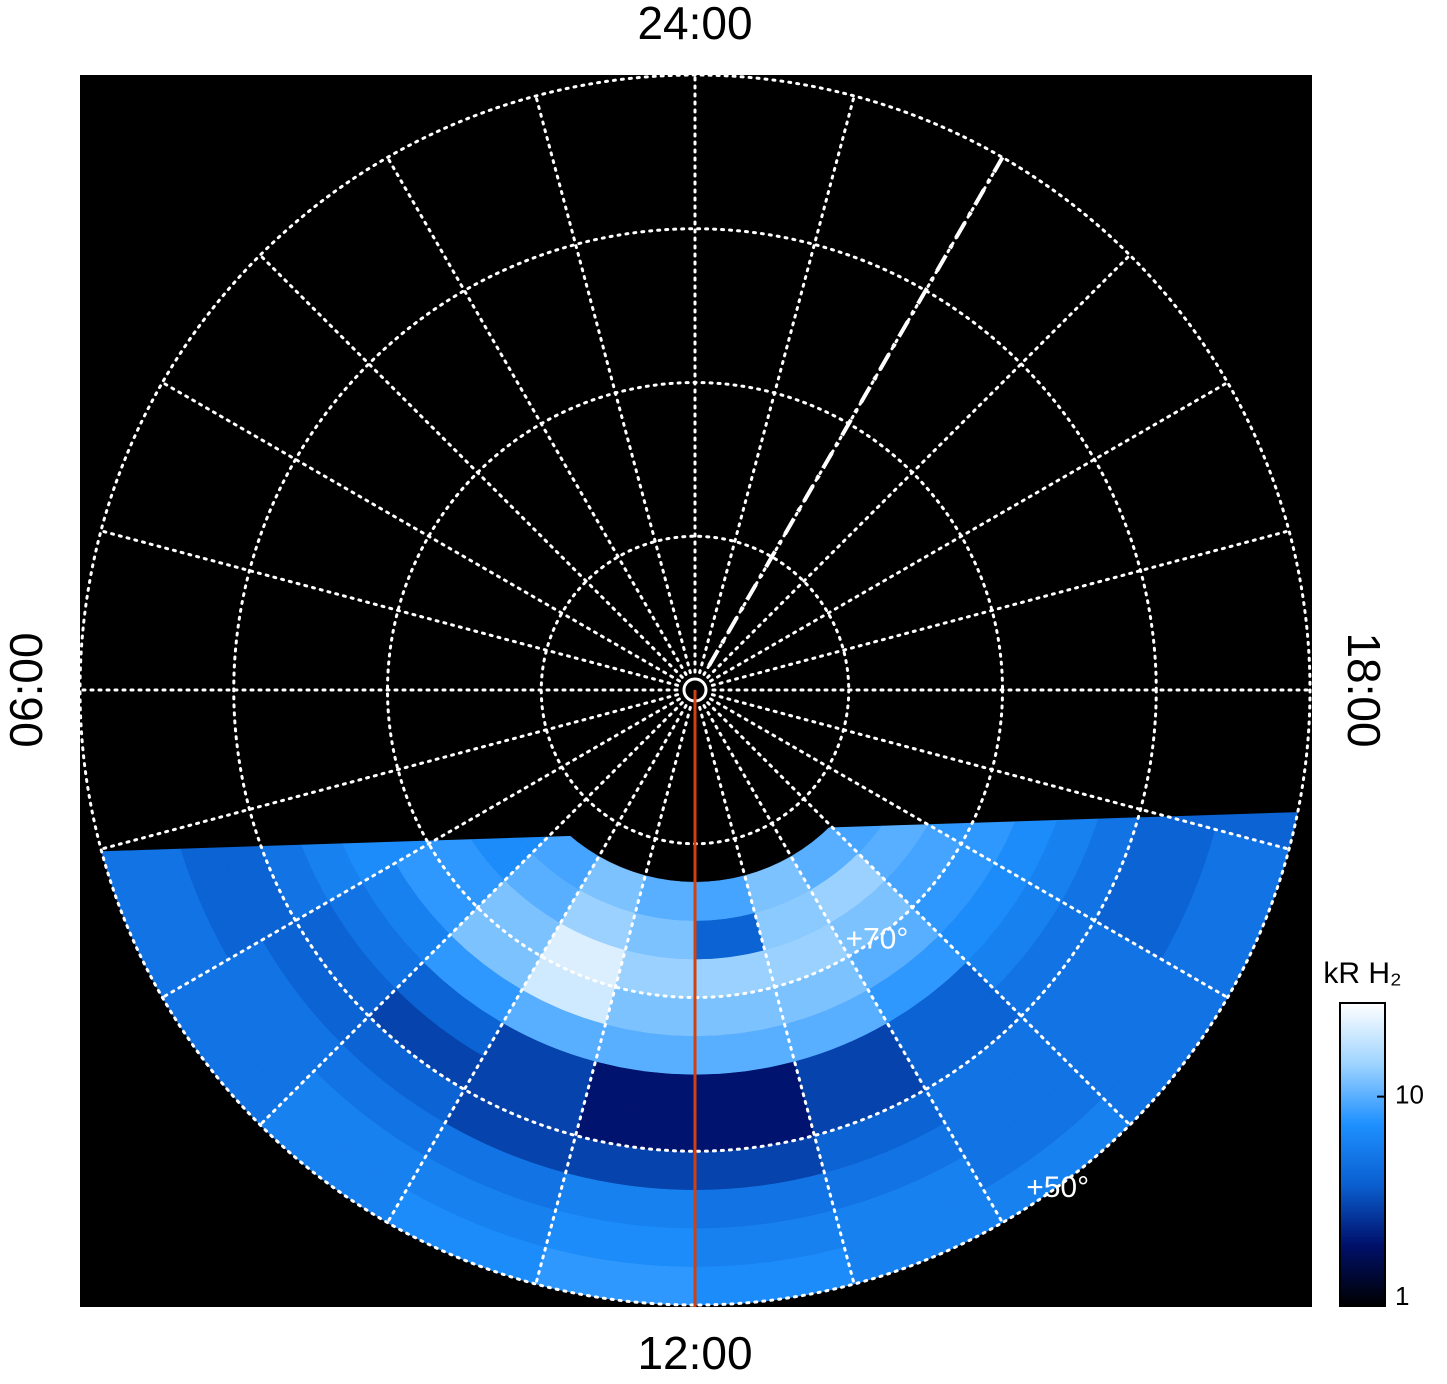 Image resolution: width=1447 pixels, height=1384 pixels. I want to click on colorbar-tick-label: 1, so click(1402, 1296).